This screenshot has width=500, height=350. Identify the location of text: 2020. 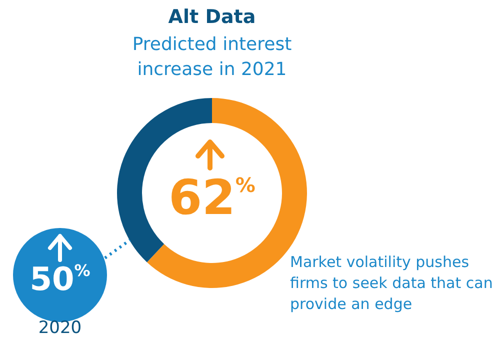
(60, 328).